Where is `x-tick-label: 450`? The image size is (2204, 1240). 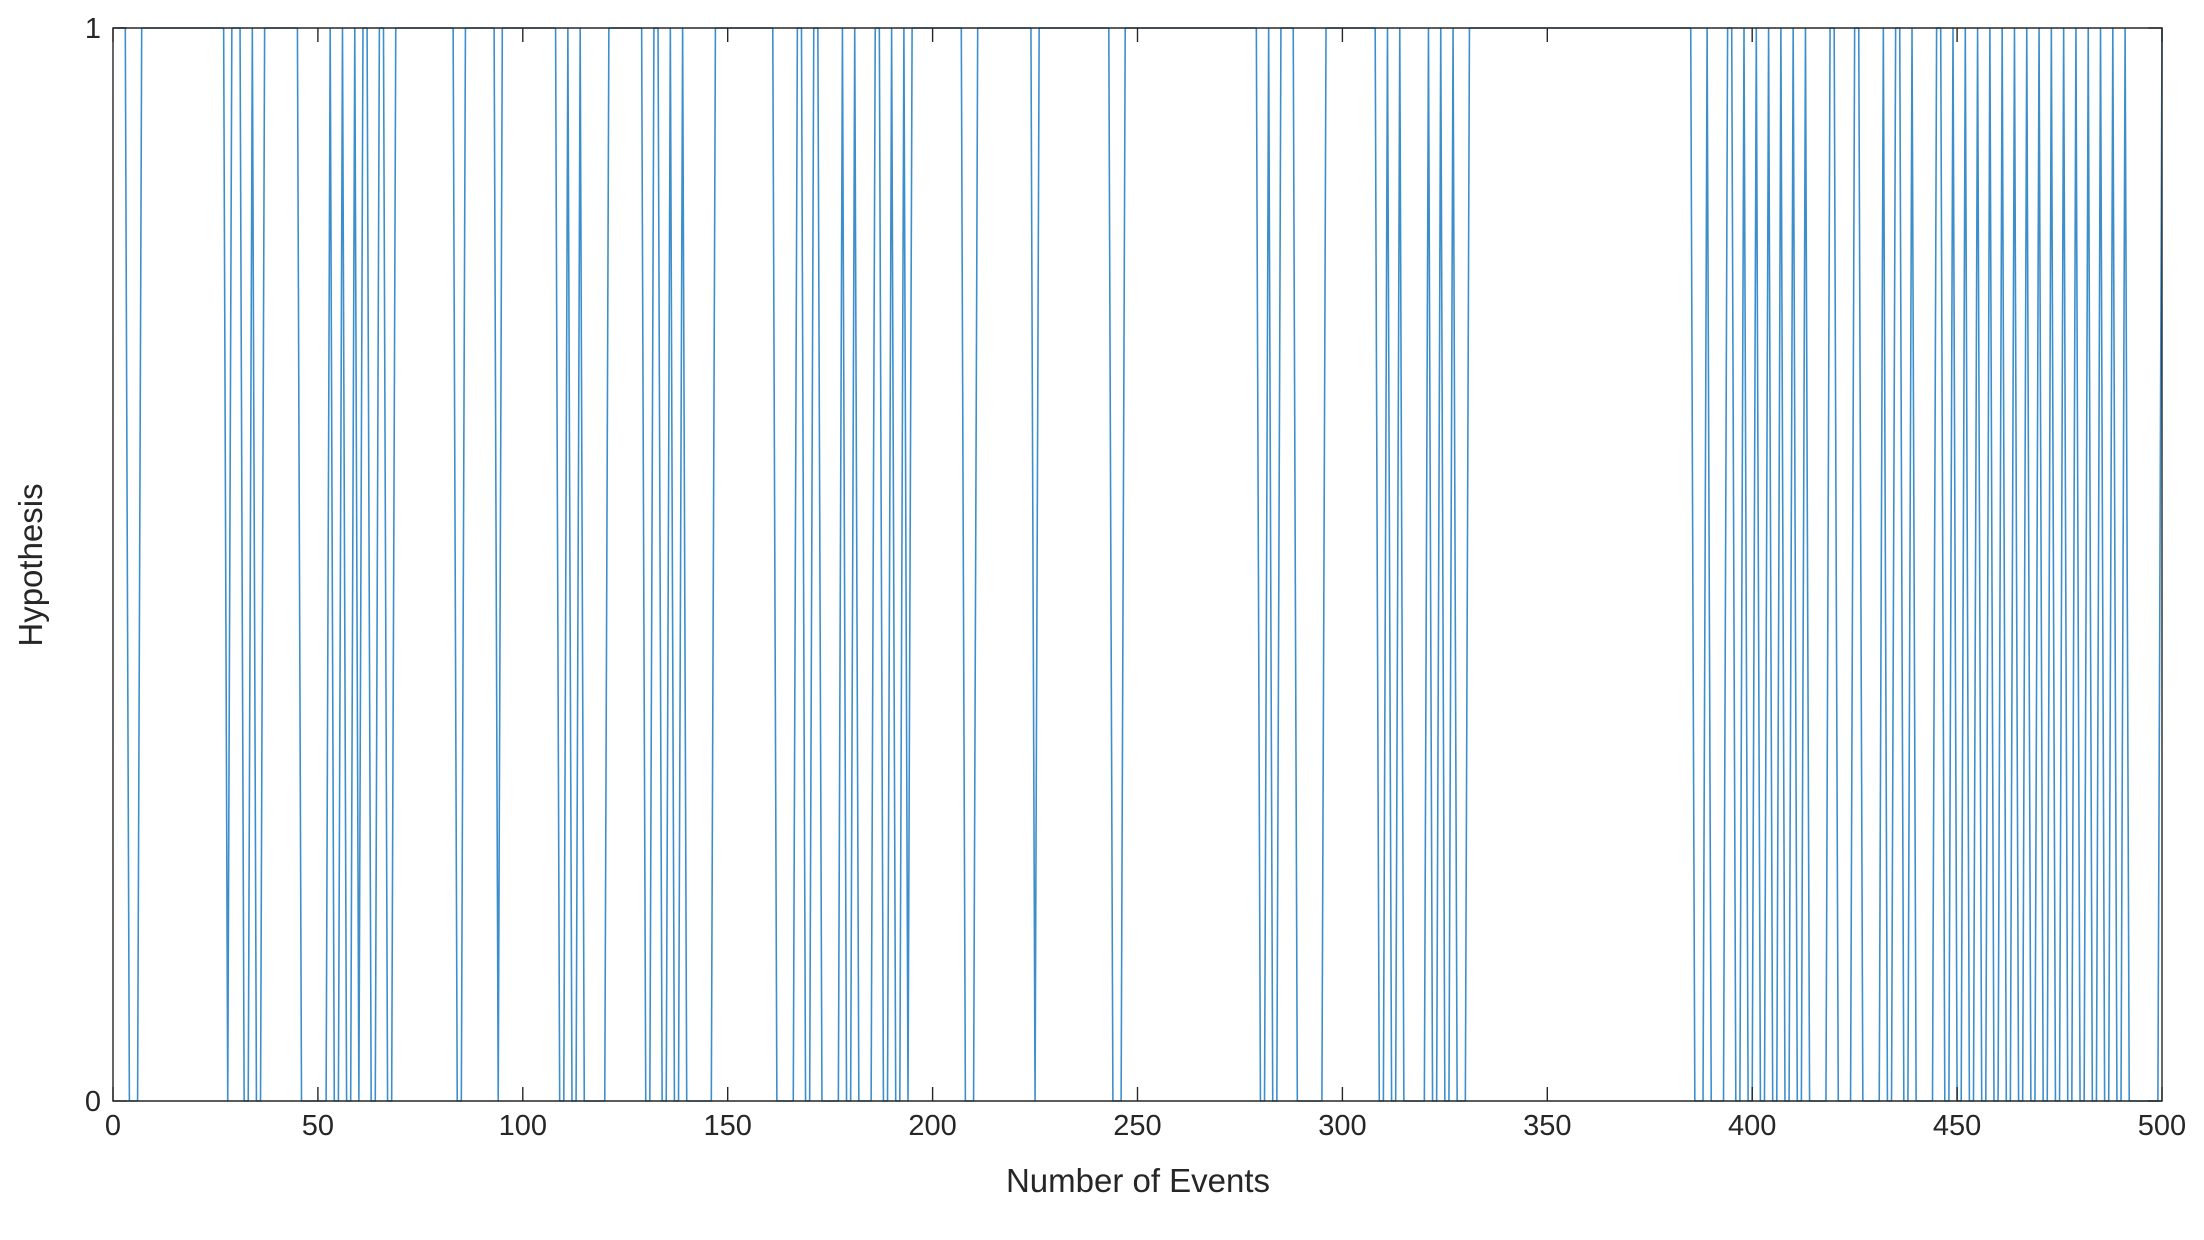
x-tick-label: 450 is located at coordinates (1957, 1126).